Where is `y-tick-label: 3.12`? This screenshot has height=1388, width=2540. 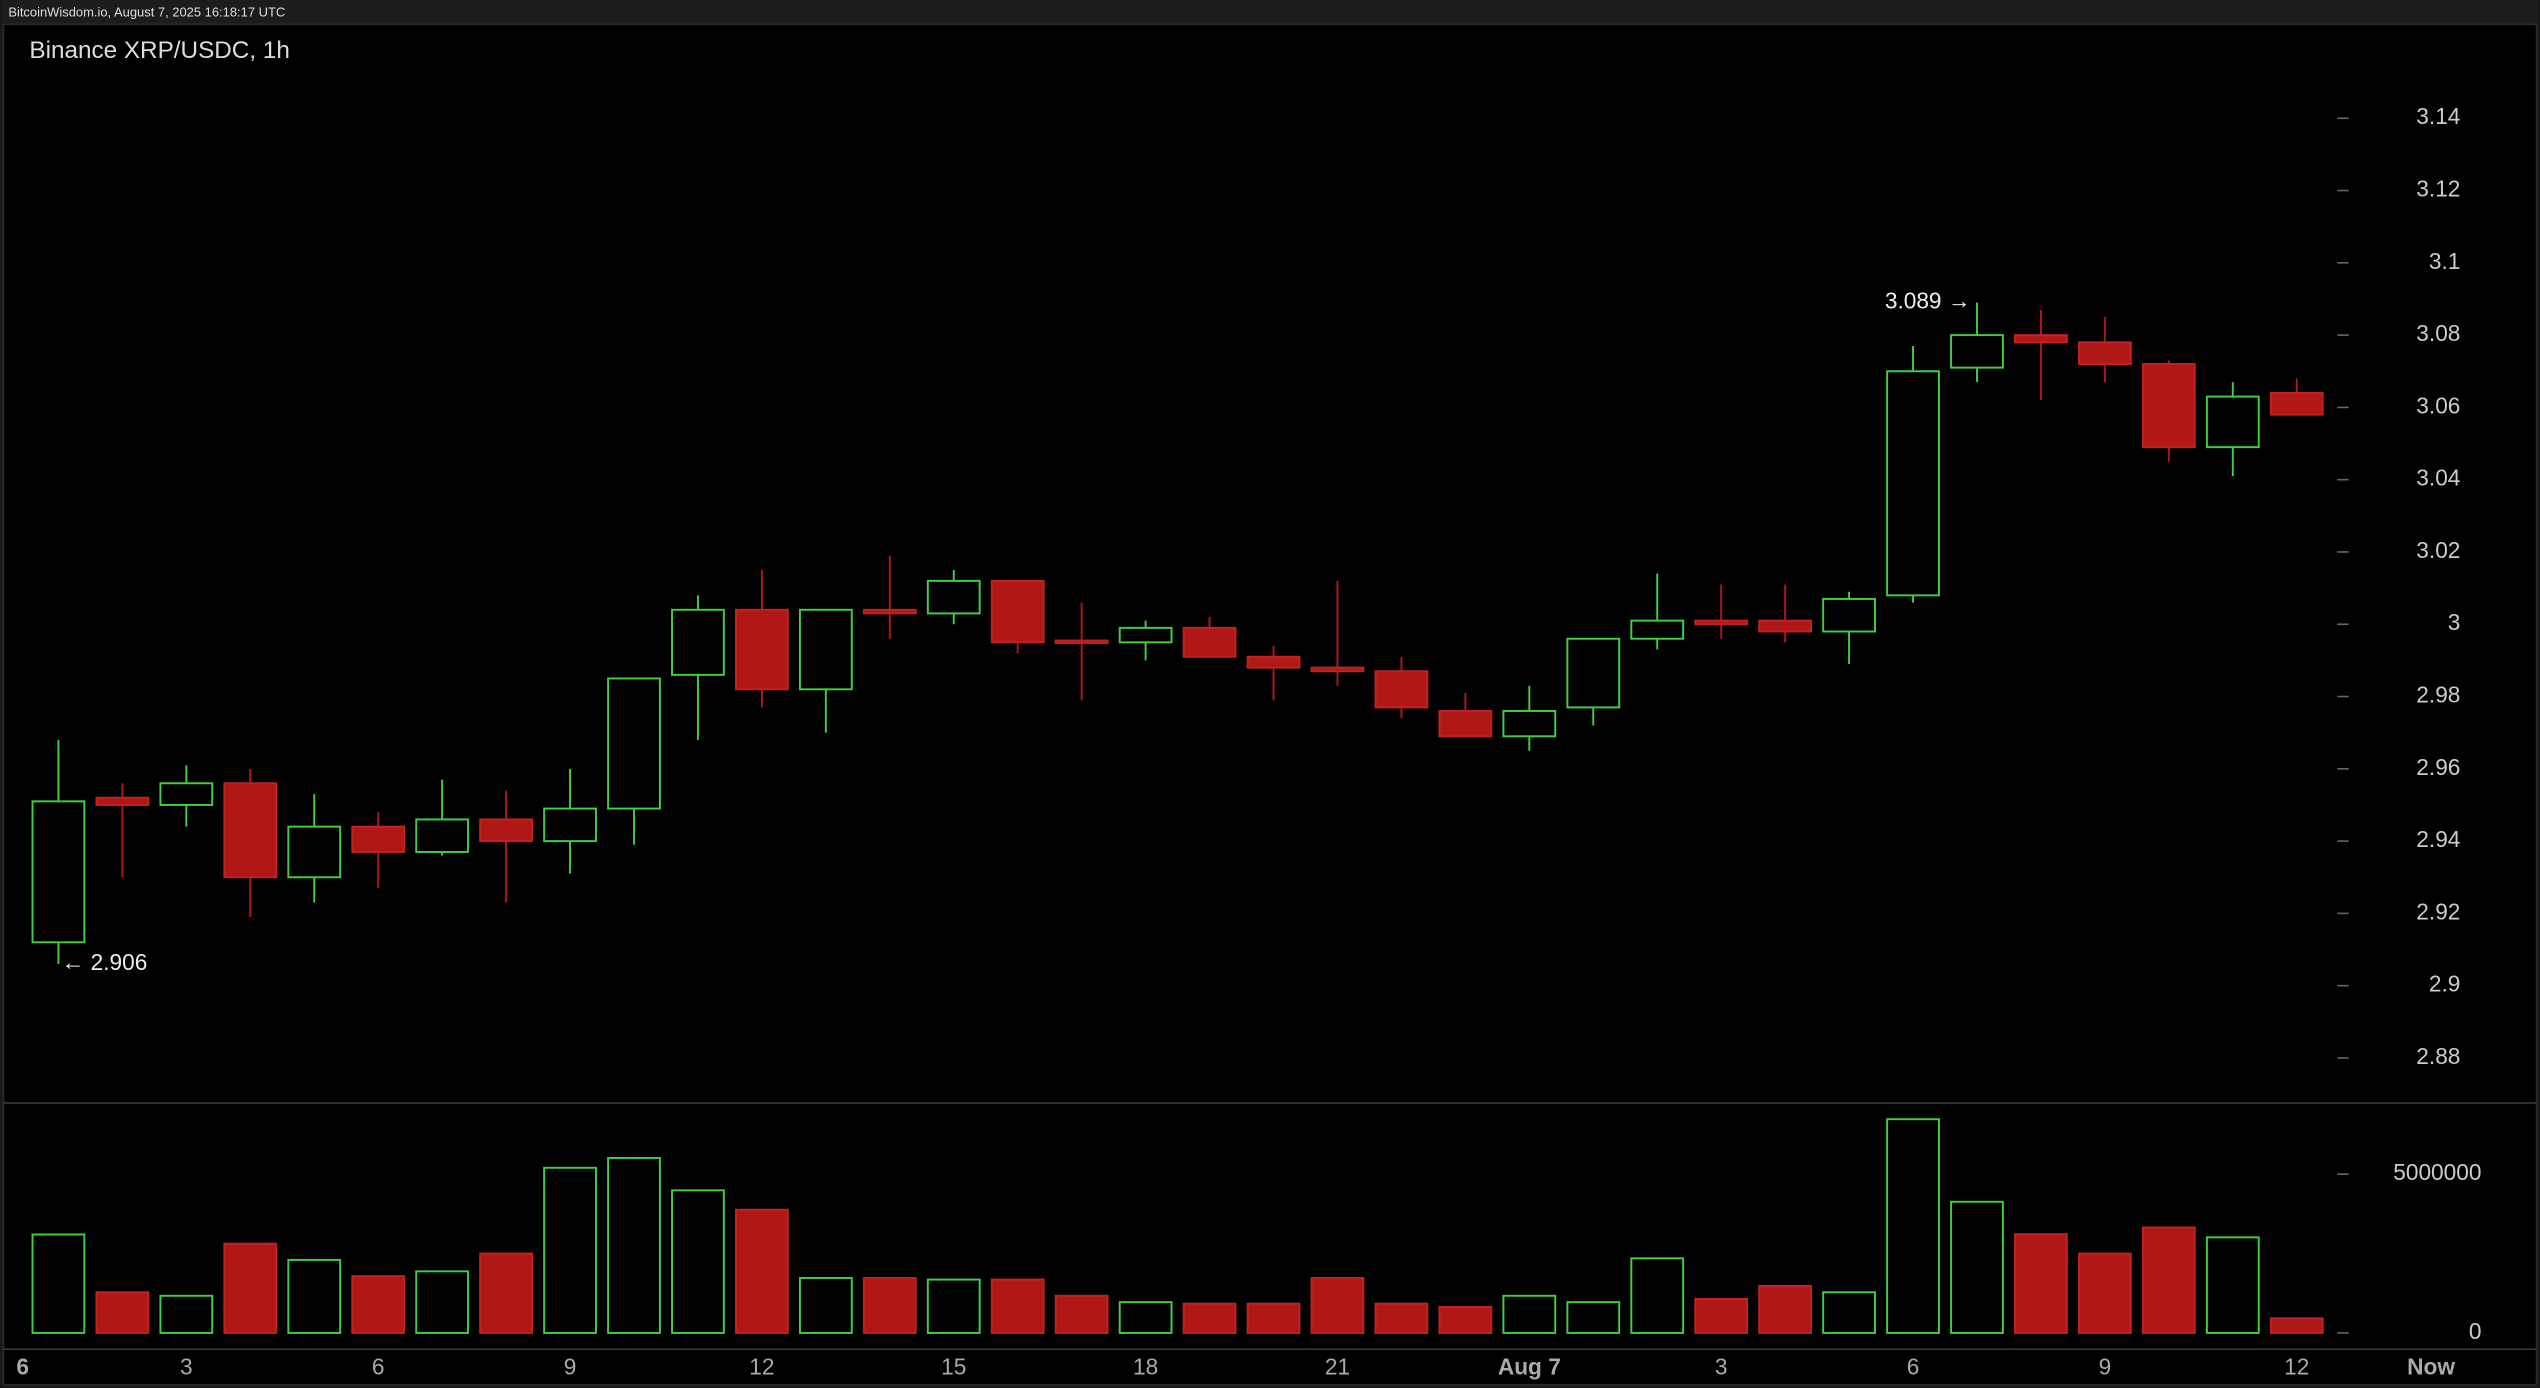 y-tick-label: 3.12 is located at coordinates (2438, 189).